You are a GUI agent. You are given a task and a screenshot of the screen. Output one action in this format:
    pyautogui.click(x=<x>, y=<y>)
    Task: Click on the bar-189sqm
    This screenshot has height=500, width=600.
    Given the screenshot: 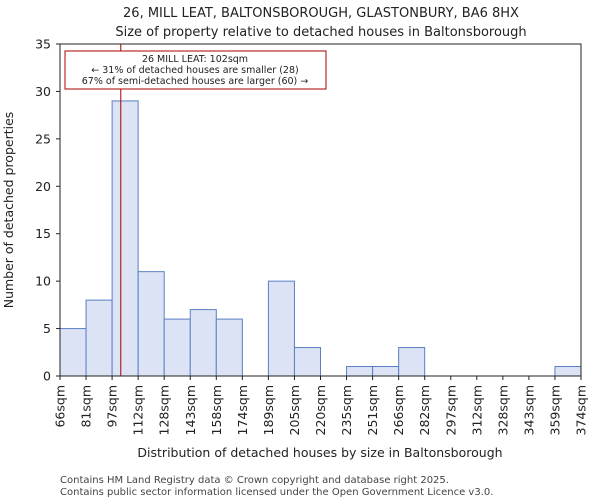 What is the action you would take?
    pyautogui.click(x=281, y=328)
    